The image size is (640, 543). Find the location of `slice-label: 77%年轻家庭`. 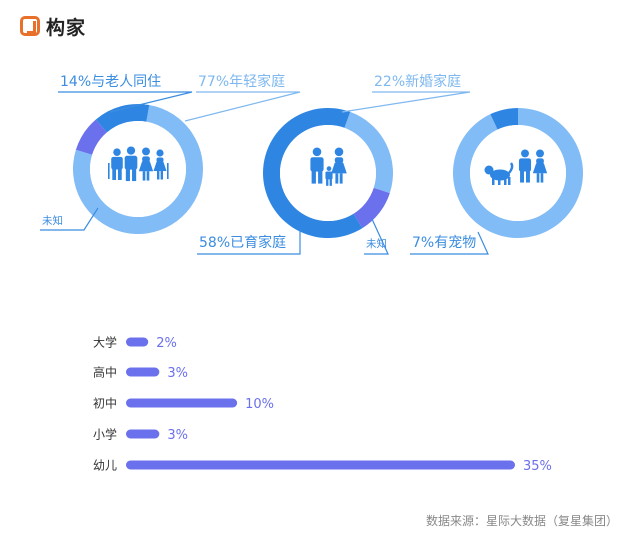

slice-label: 77%年轻家庭 is located at coordinates (241, 81).